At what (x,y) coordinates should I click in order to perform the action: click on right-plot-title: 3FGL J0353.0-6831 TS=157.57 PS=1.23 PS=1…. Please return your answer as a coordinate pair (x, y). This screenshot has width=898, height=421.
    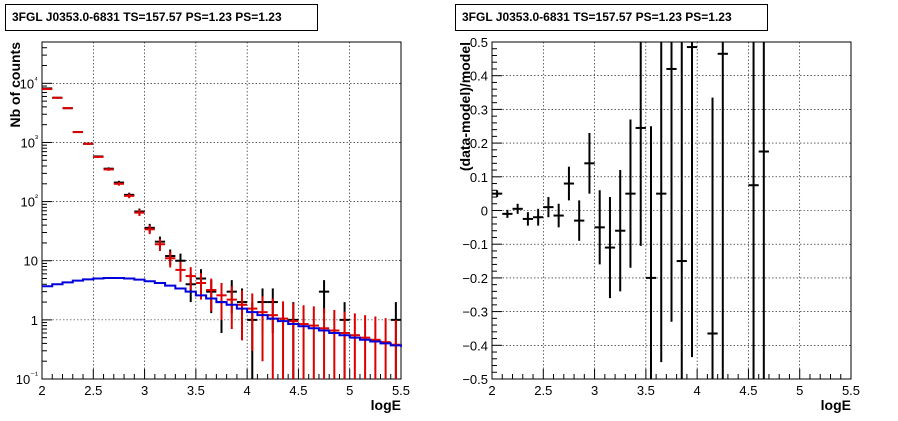
    Looking at the image, I should click on (611, 17).